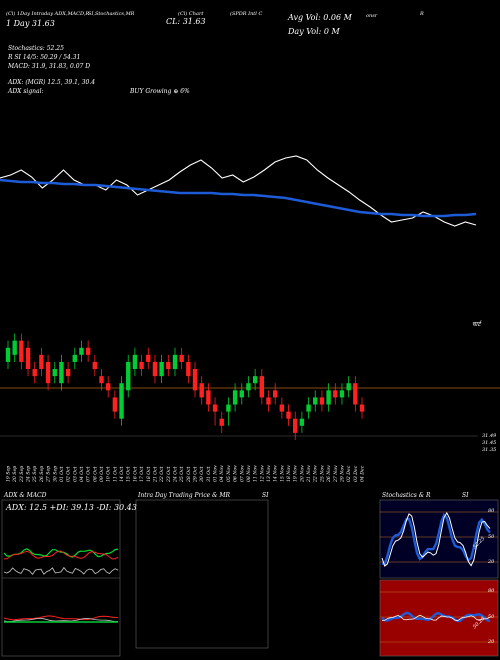  Describe the element at coordinates (491, 617) in the screenshot. I see `rsi-level-50: 50` at that location.